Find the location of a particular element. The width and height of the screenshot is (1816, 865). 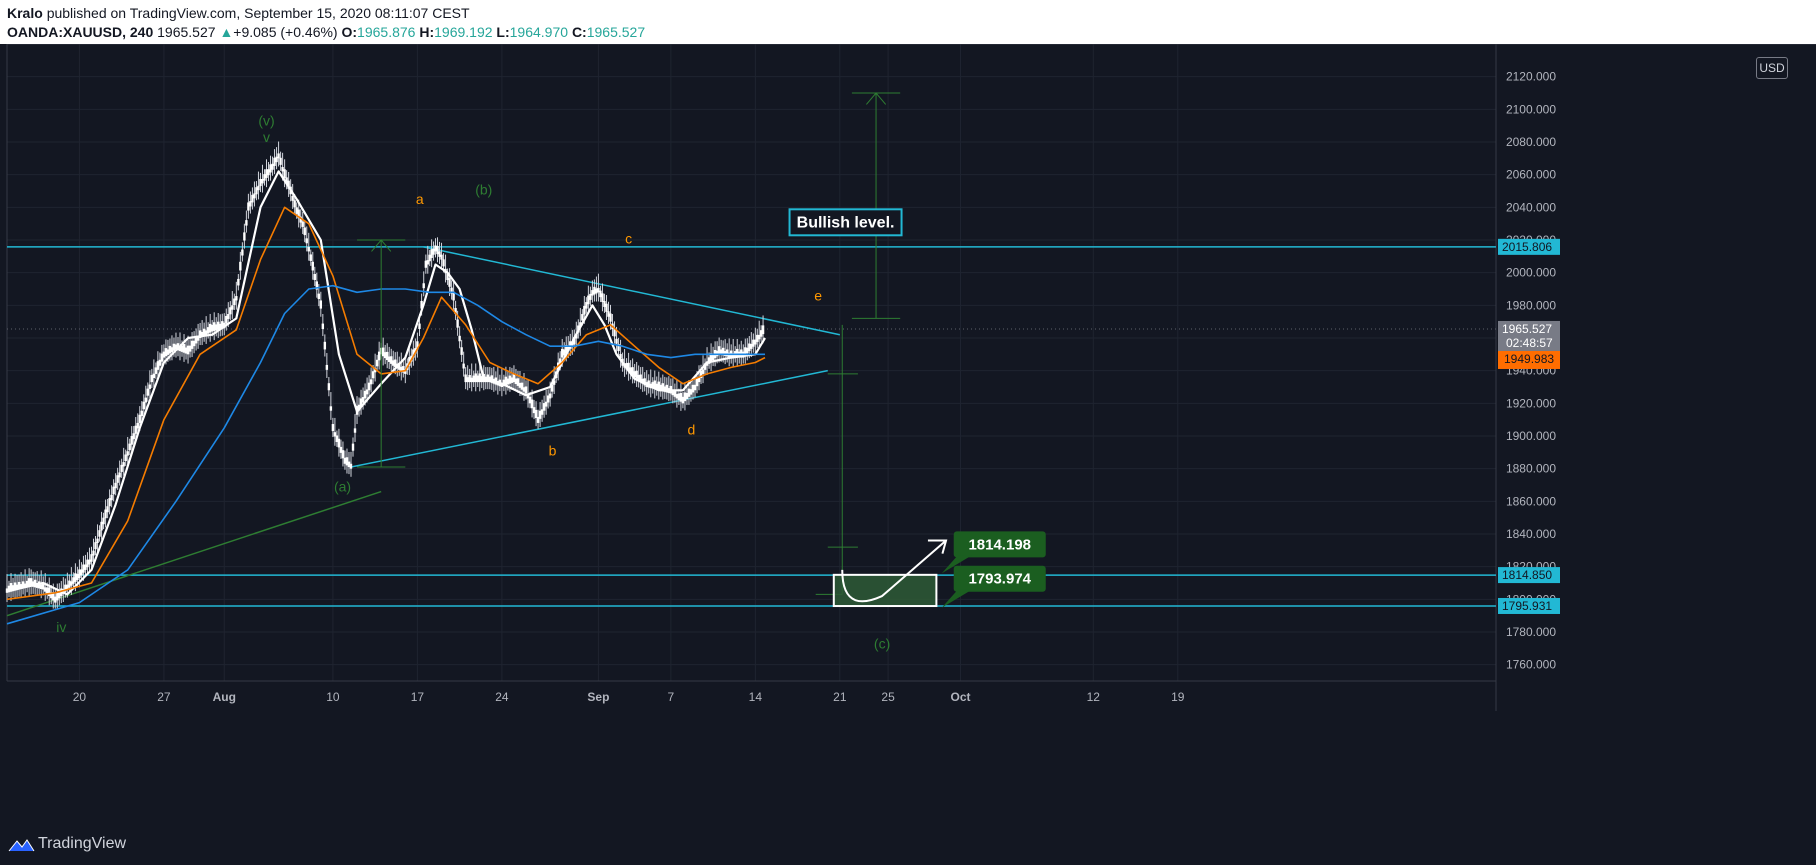

x-tick-label: 20 is located at coordinates (80, 697).